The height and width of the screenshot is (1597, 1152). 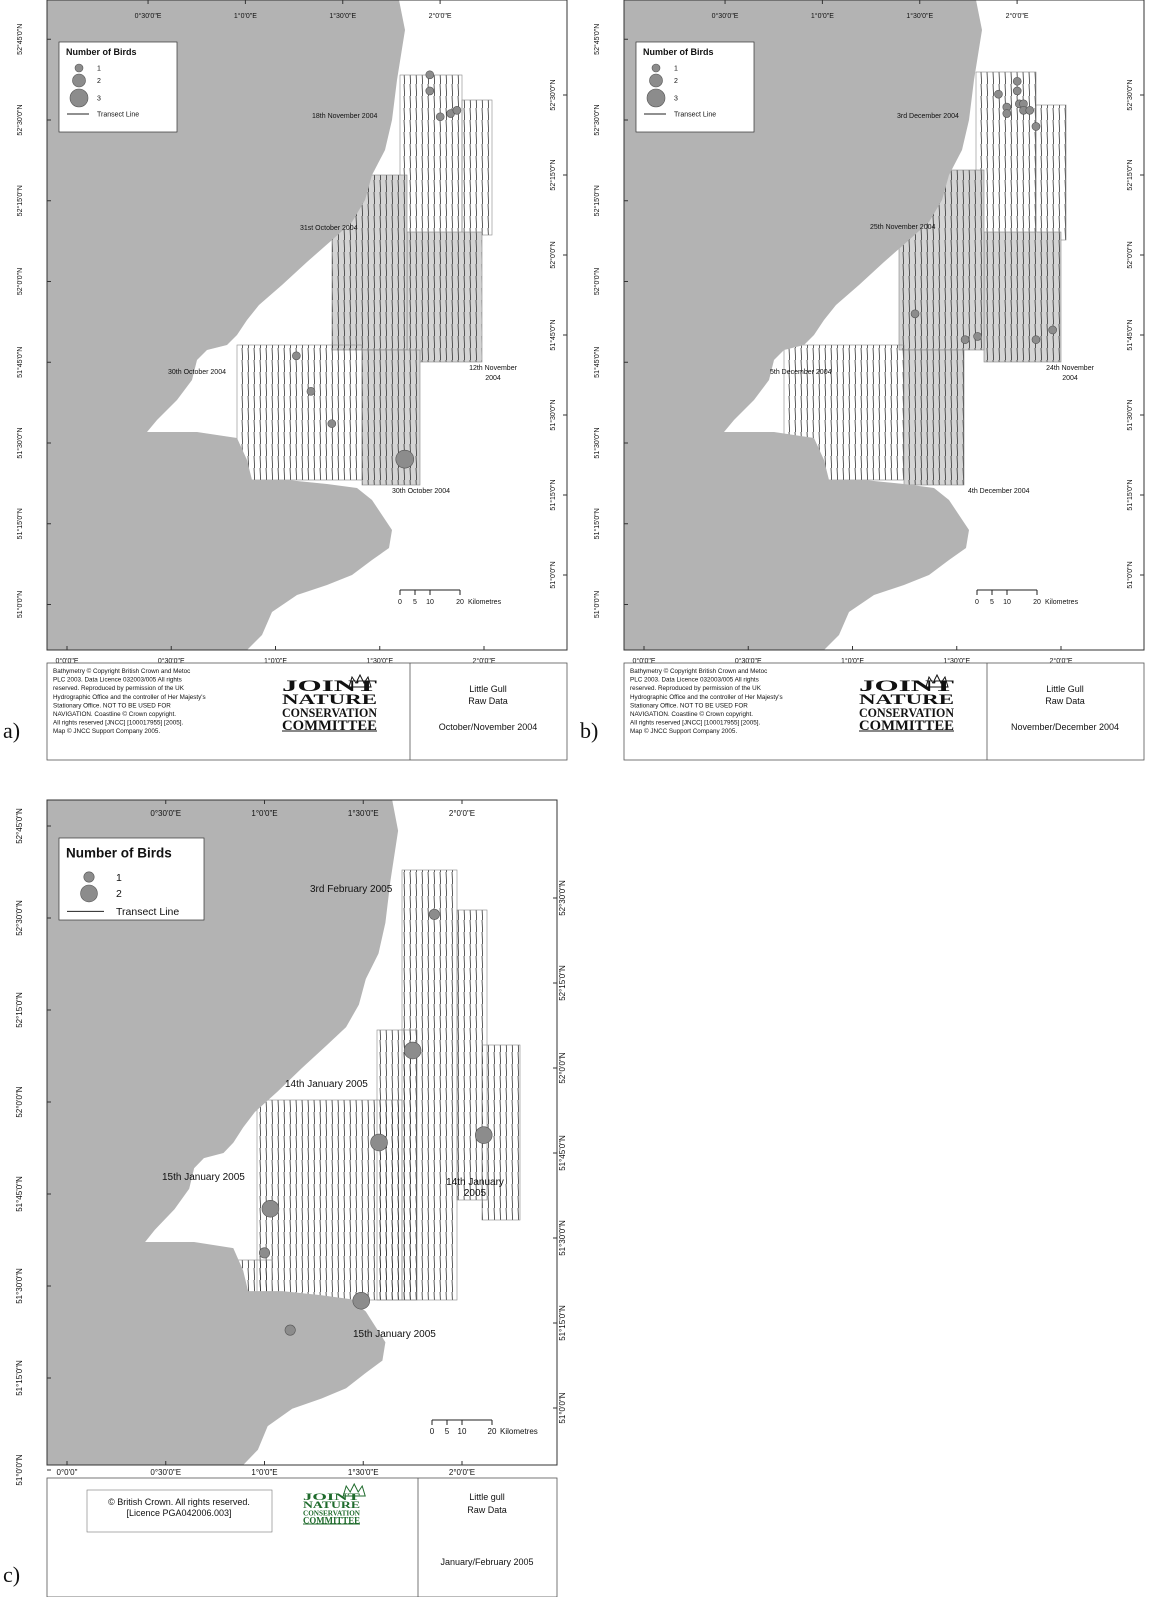 I want to click on credit-text: NAVIGATION. Coastline © Crown copyright., so click(x=691, y=714).